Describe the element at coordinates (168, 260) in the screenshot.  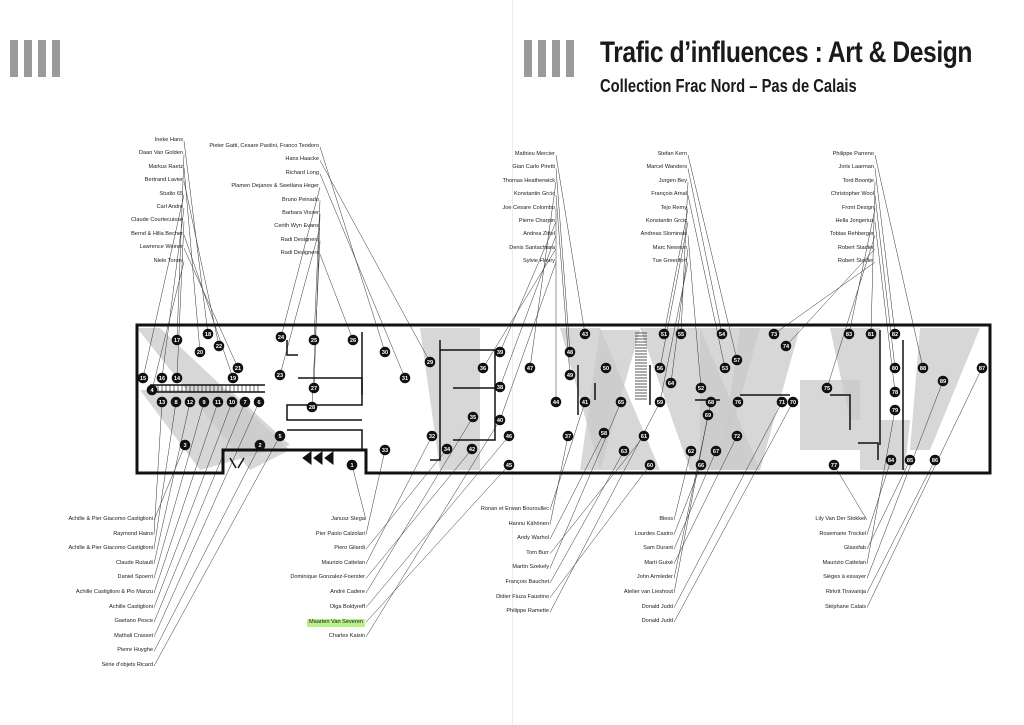
I see `artist-label: Niele Toroni` at that location.